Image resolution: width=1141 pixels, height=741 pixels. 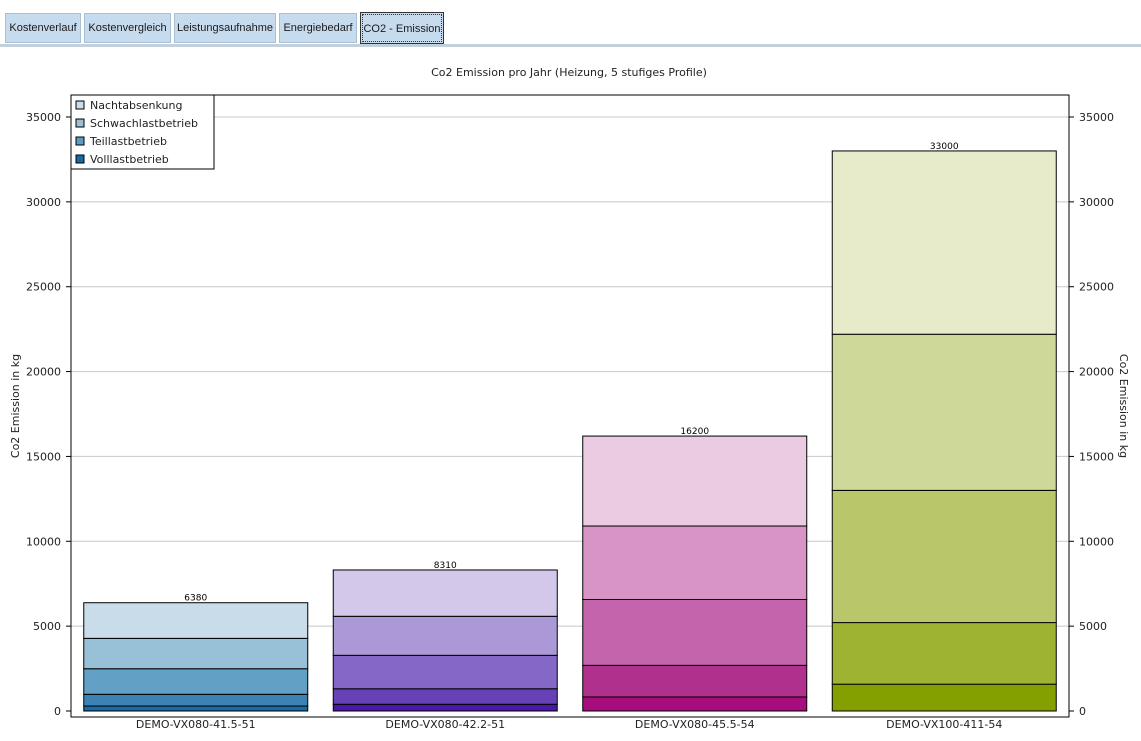 I want to click on y-axis-label-left: Co2 Emission in kg, so click(x=15, y=406).